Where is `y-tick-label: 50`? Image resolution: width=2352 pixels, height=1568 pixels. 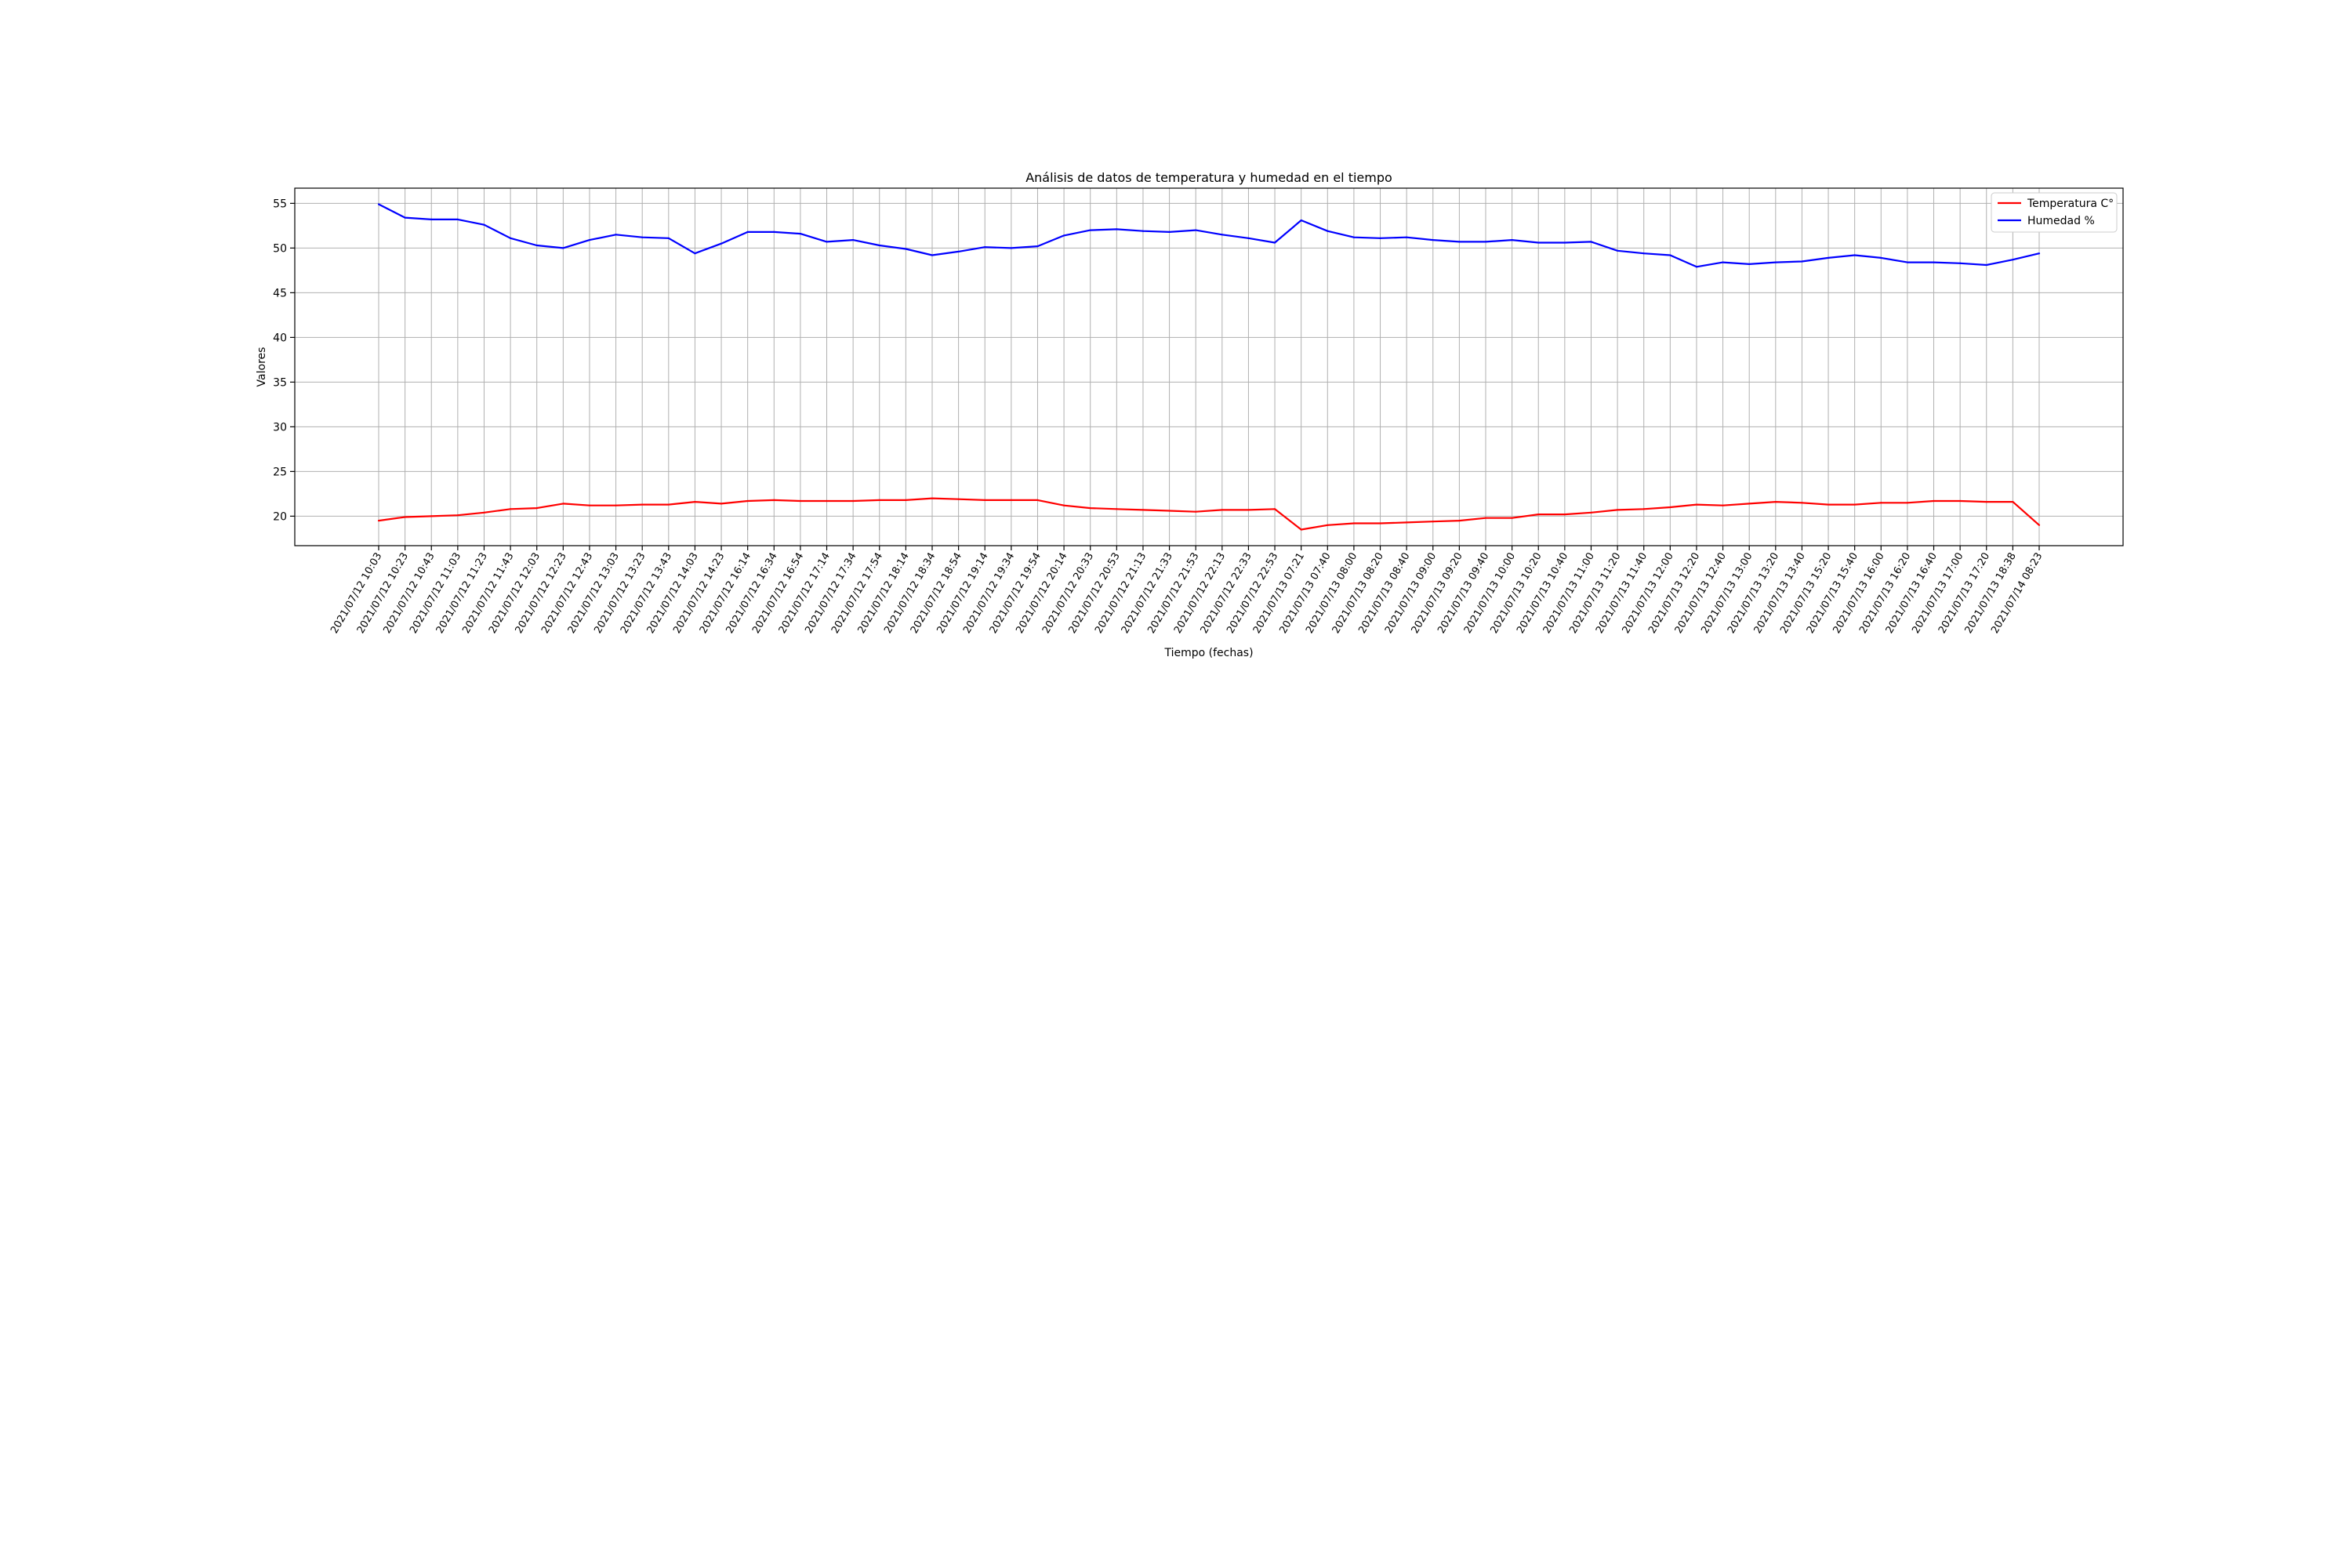
y-tick-label: 50 is located at coordinates (280, 249).